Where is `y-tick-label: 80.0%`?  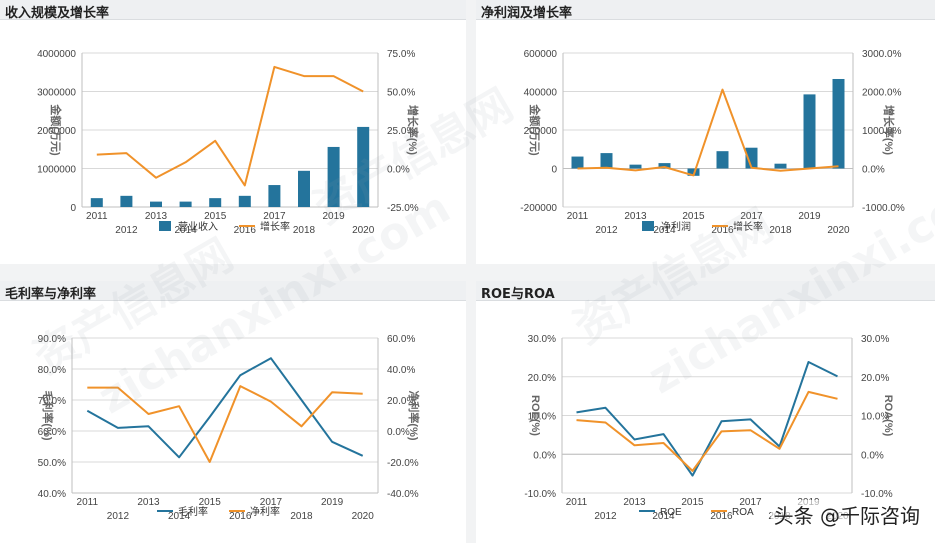 y-tick-label: 80.0% is located at coordinates (52, 370).